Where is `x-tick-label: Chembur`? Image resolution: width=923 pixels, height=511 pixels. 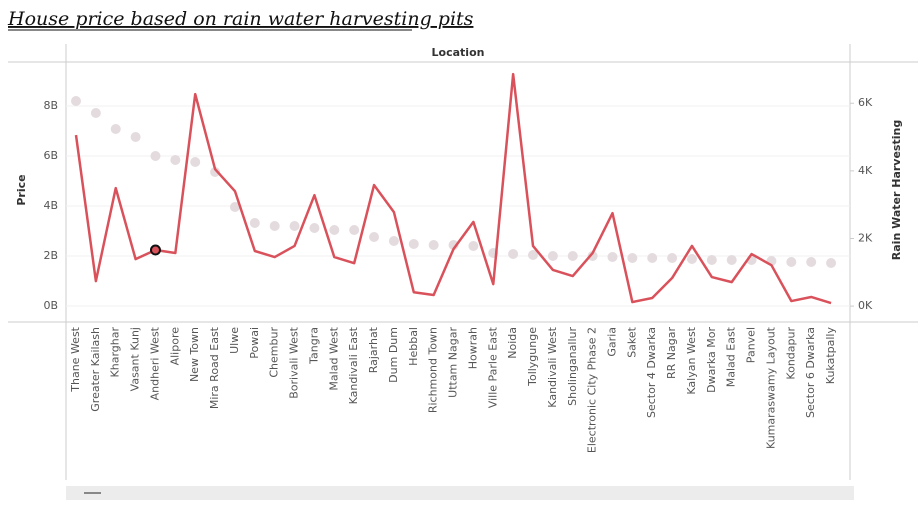
x-tick-label: Chembur is located at coordinates (274, 352).